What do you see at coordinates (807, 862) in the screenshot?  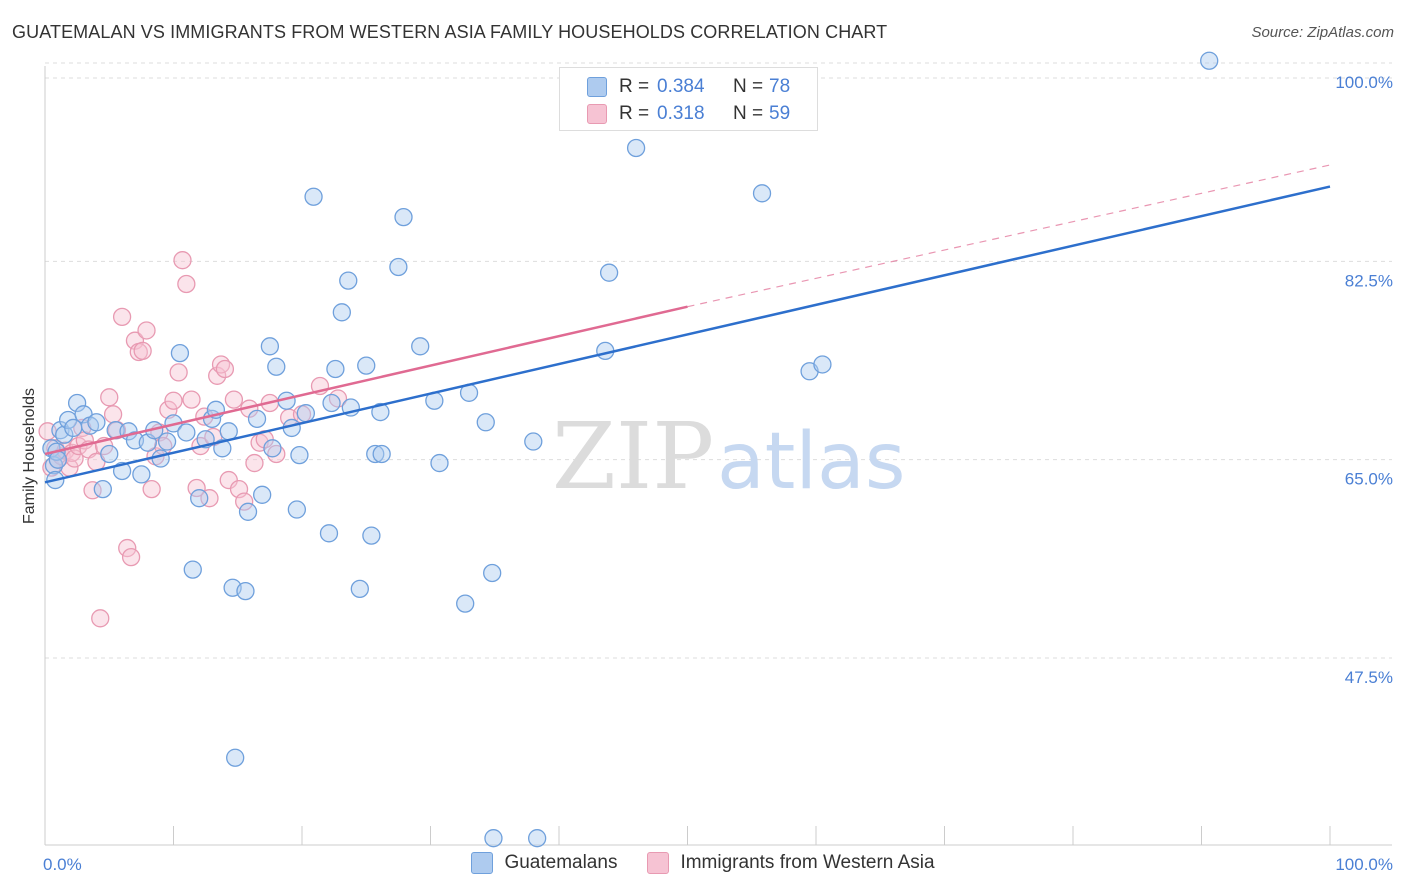 I see `legend-label: Immigrants from Western Asia` at bounding box center [807, 862].